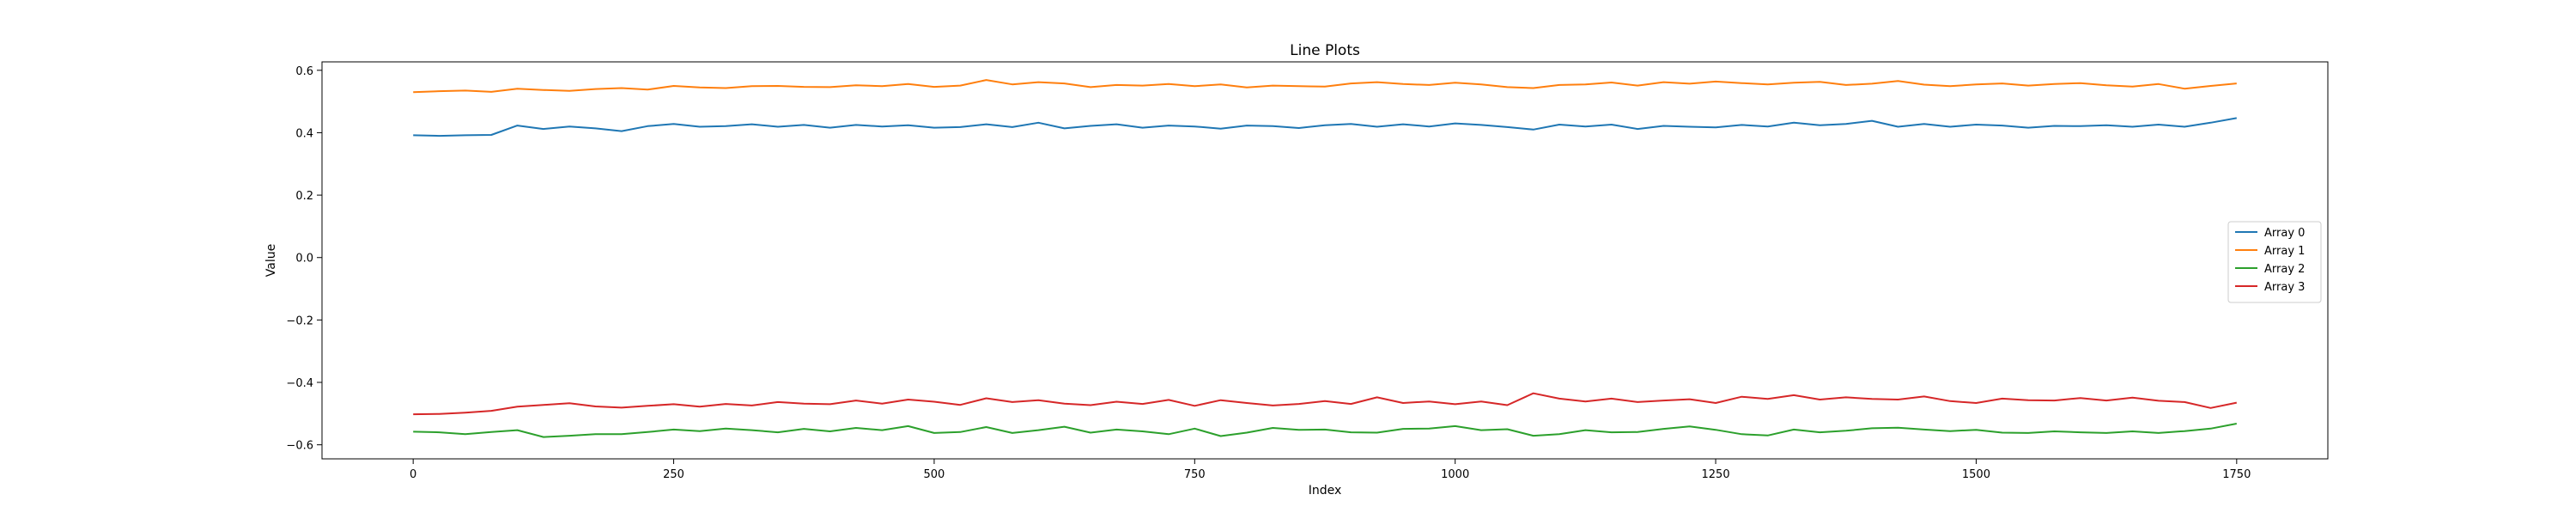 This screenshot has width=2576, height=519. What do you see at coordinates (2284, 269) in the screenshot?
I see `legend-label-2: Array 2` at bounding box center [2284, 269].